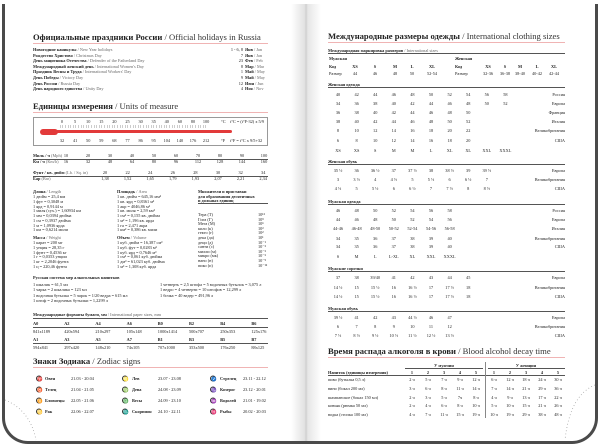 This screenshot has width=600, height=446. Describe the element at coordinates (253, 49) in the screenshot. I see `holiday-month: Янв / Jan` at that location.